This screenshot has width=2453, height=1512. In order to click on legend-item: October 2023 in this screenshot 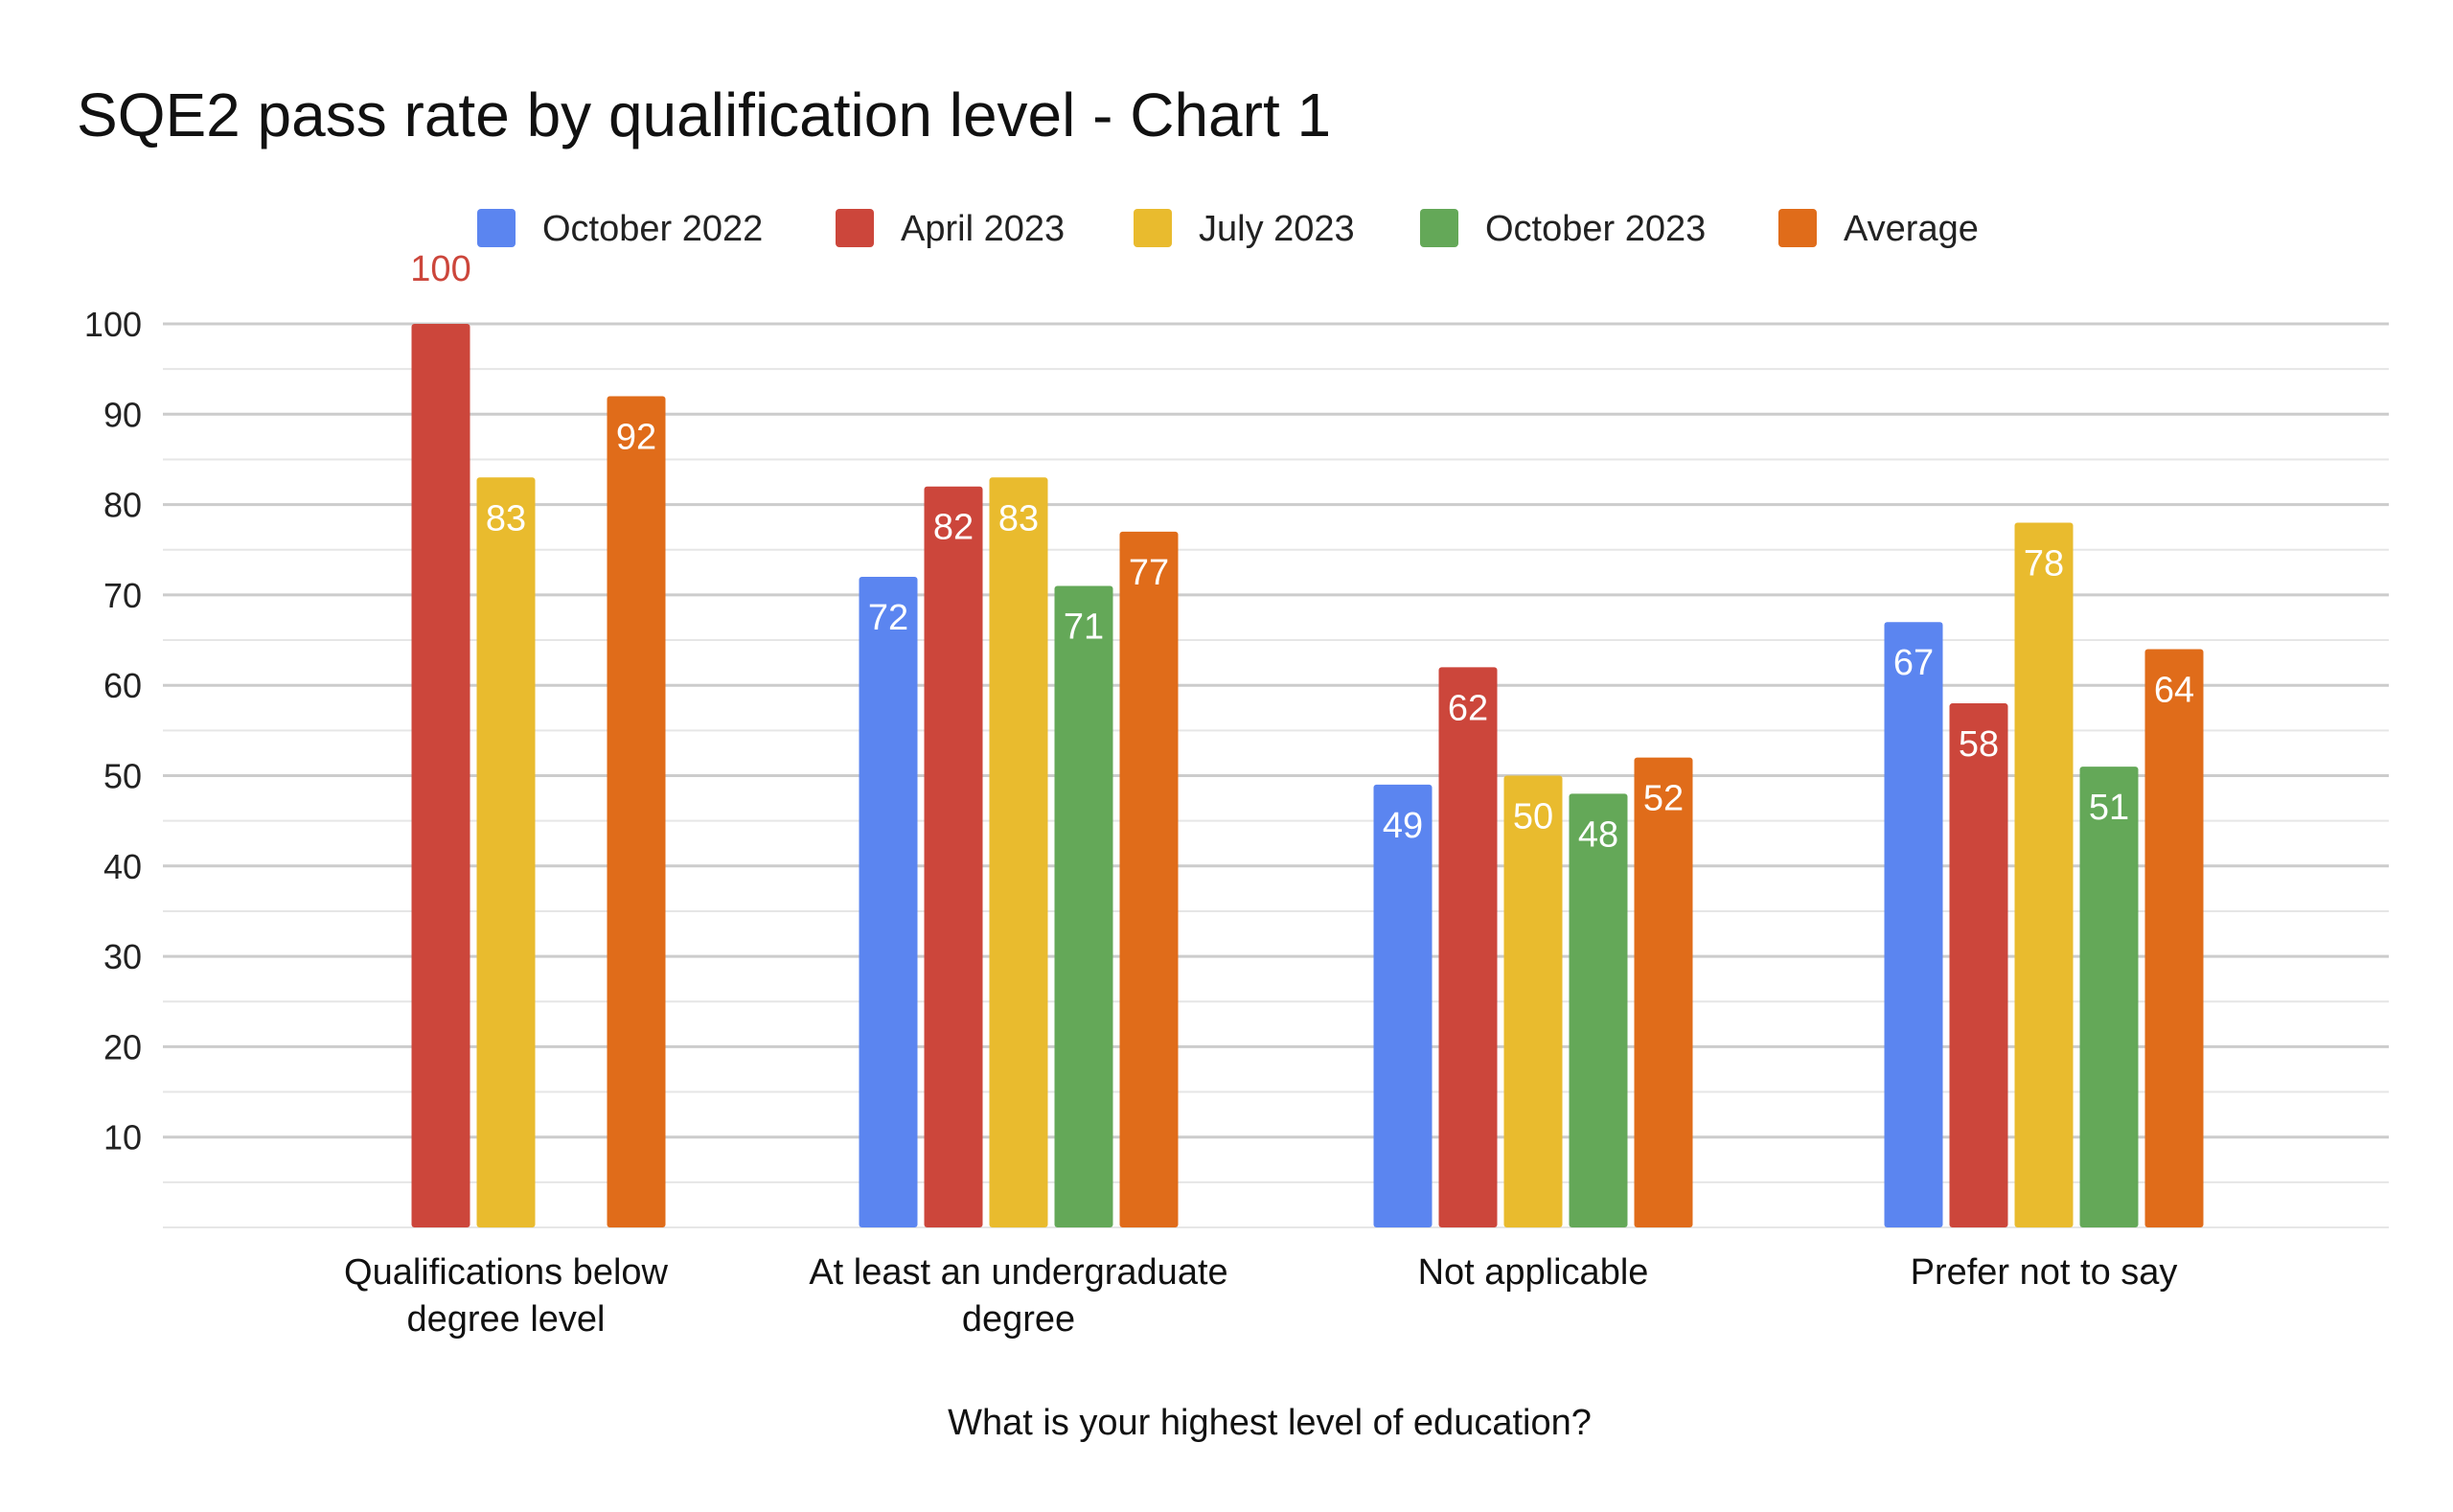, I will do `click(1563, 229)`.